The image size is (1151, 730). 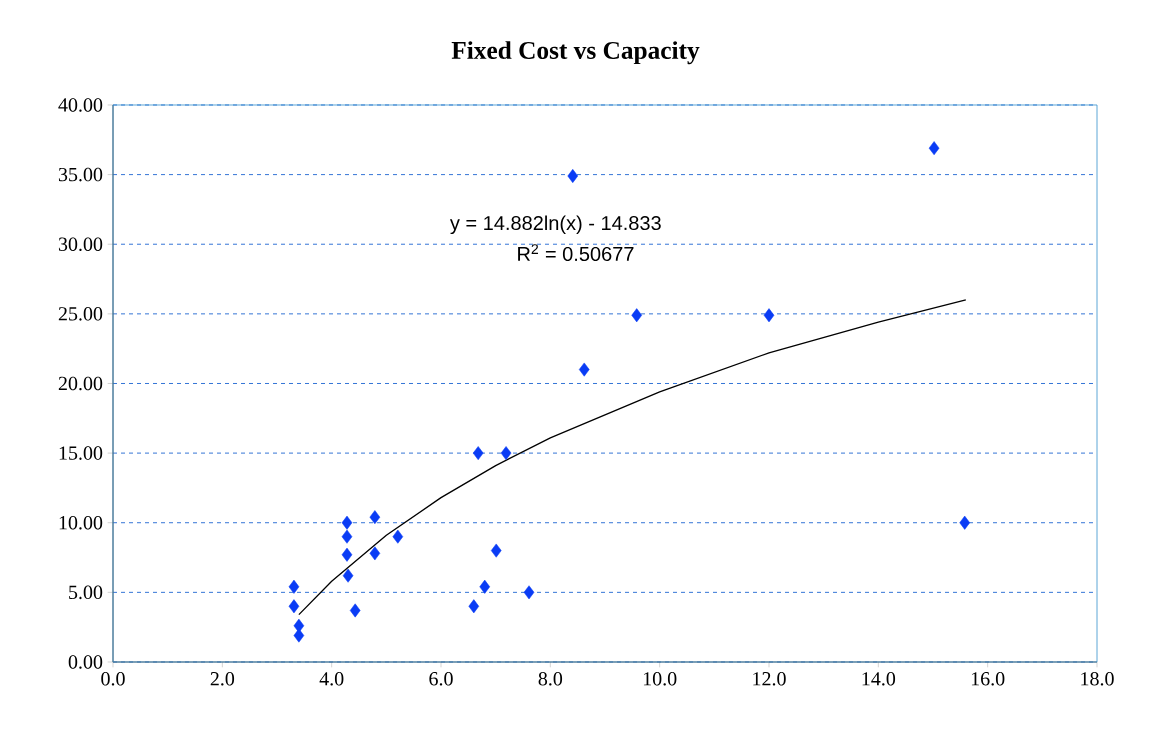 What do you see at coordinates (441, 679) in the screenshot?
I see `x-tick-label: 6.0` at bounding box center [441, 679].